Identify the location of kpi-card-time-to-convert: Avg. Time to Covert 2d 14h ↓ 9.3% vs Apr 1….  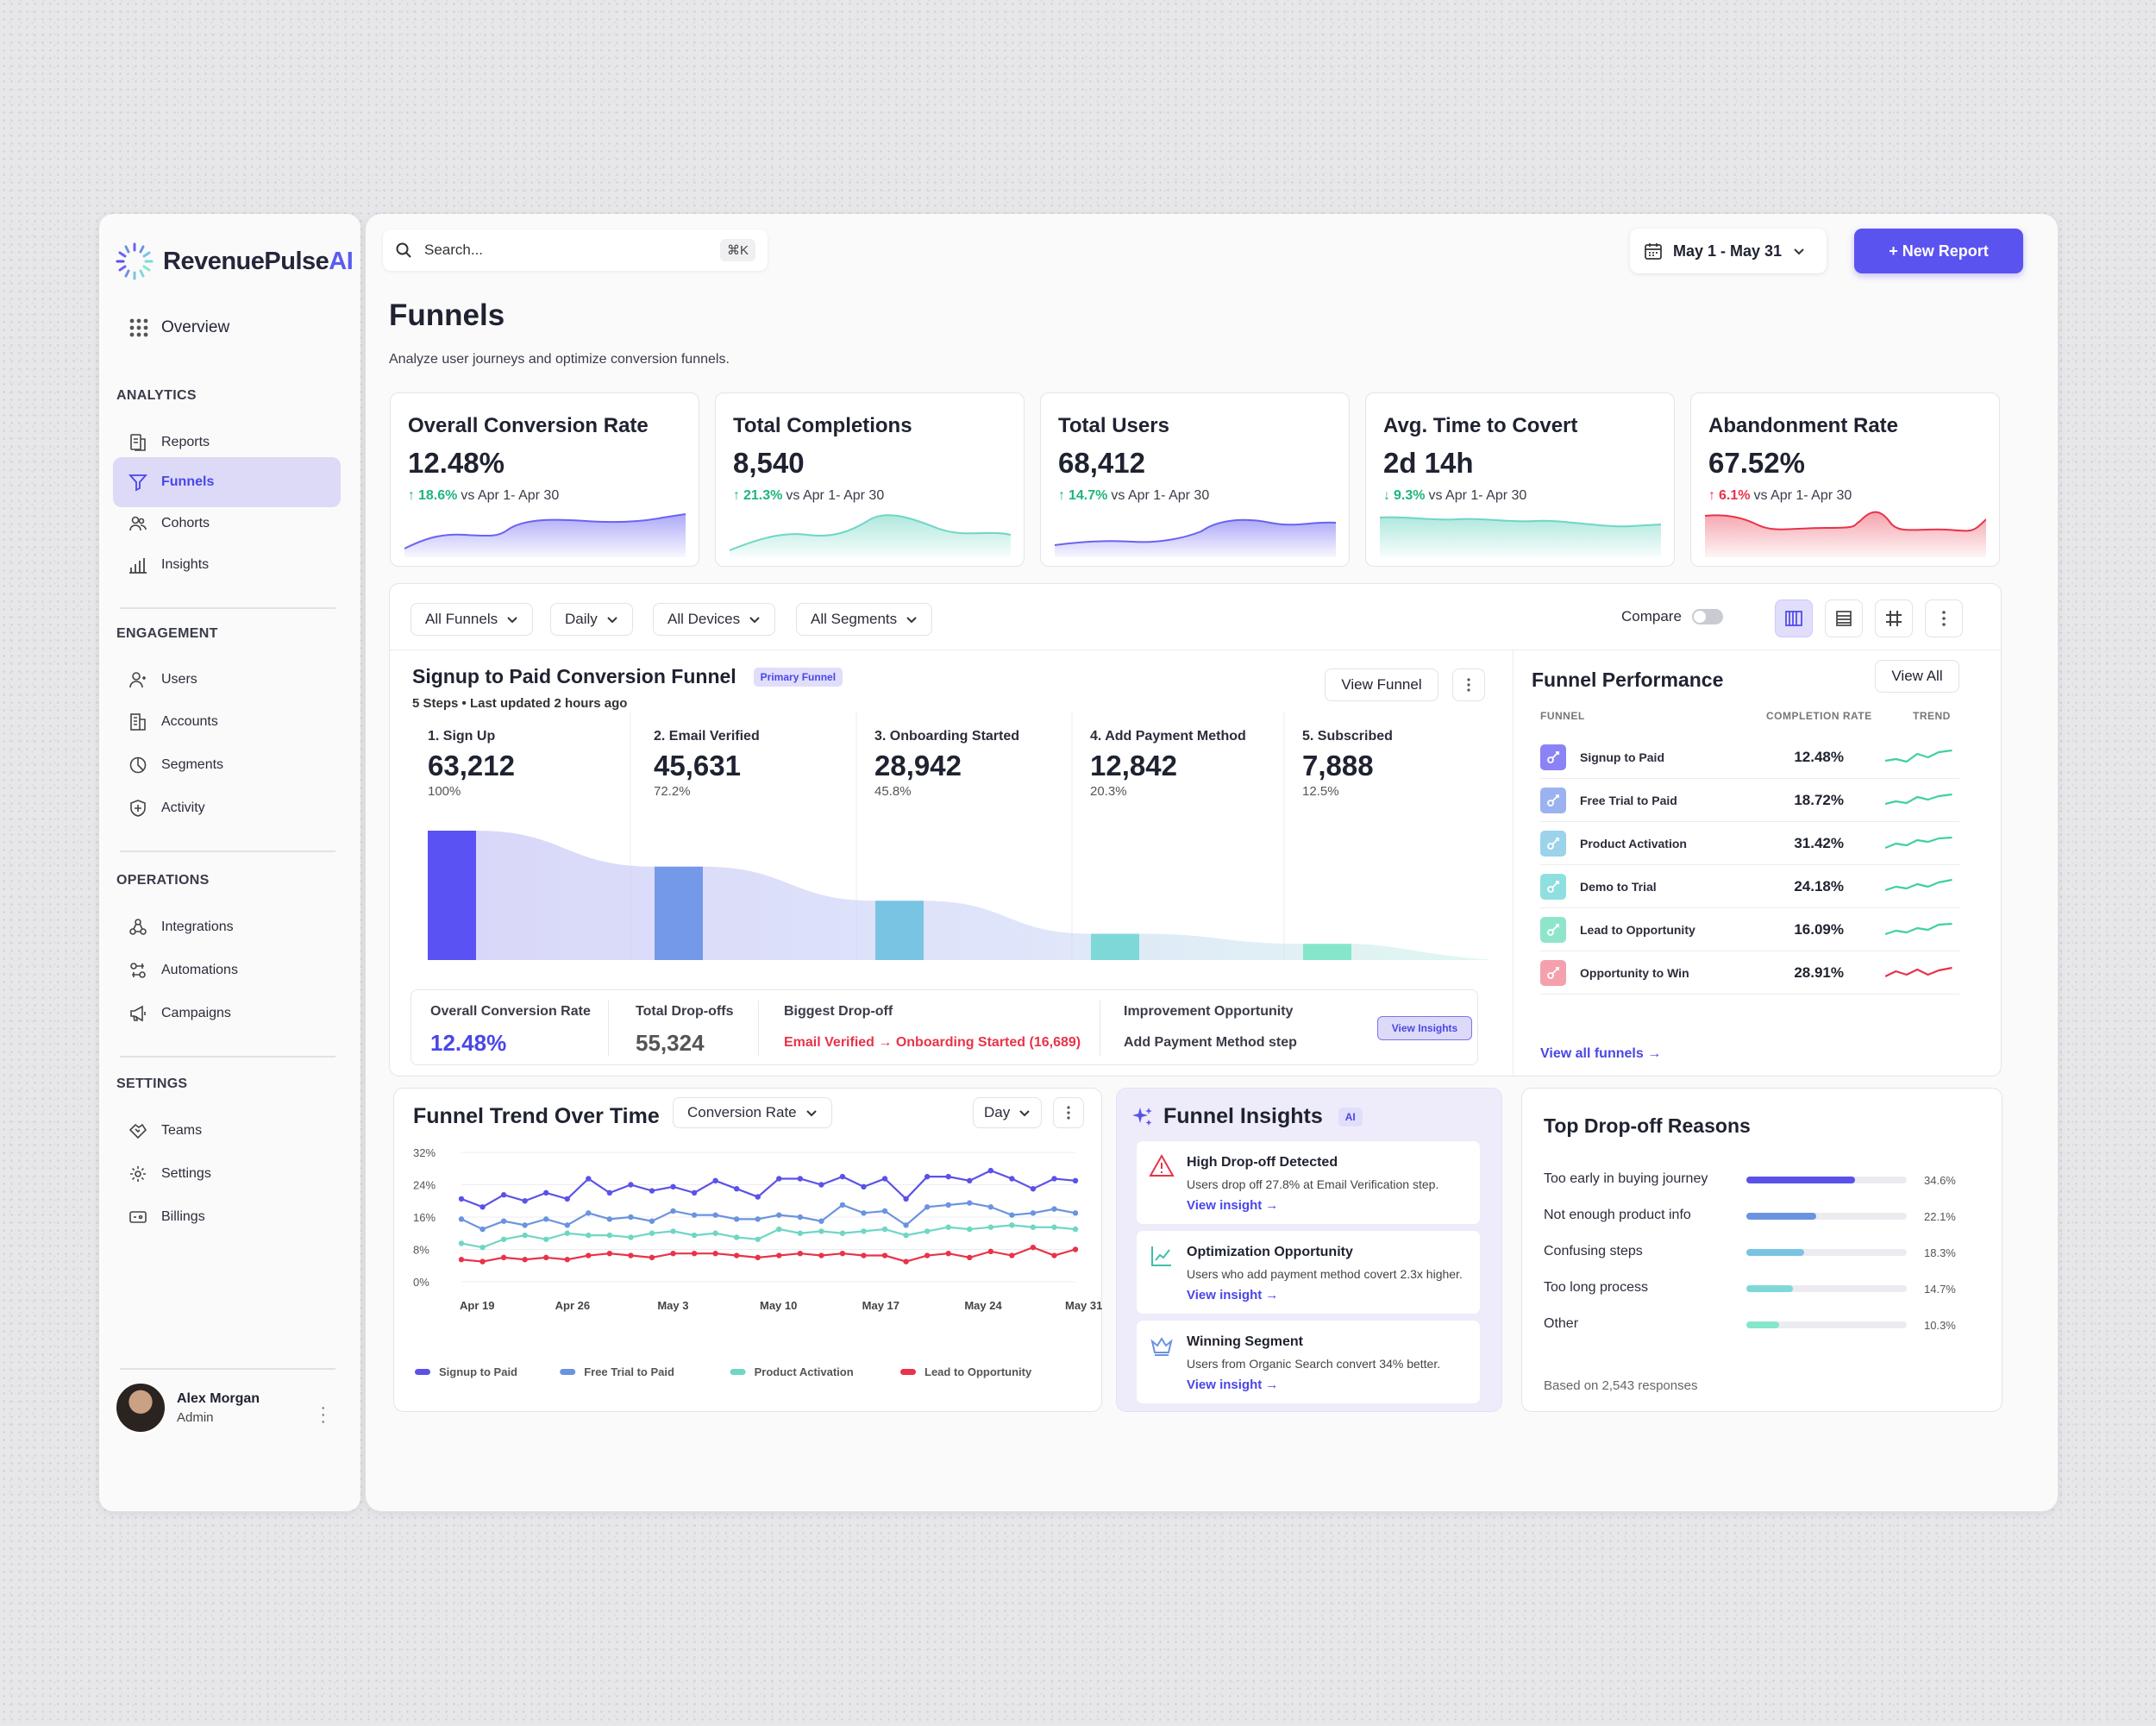
(1520, 480).